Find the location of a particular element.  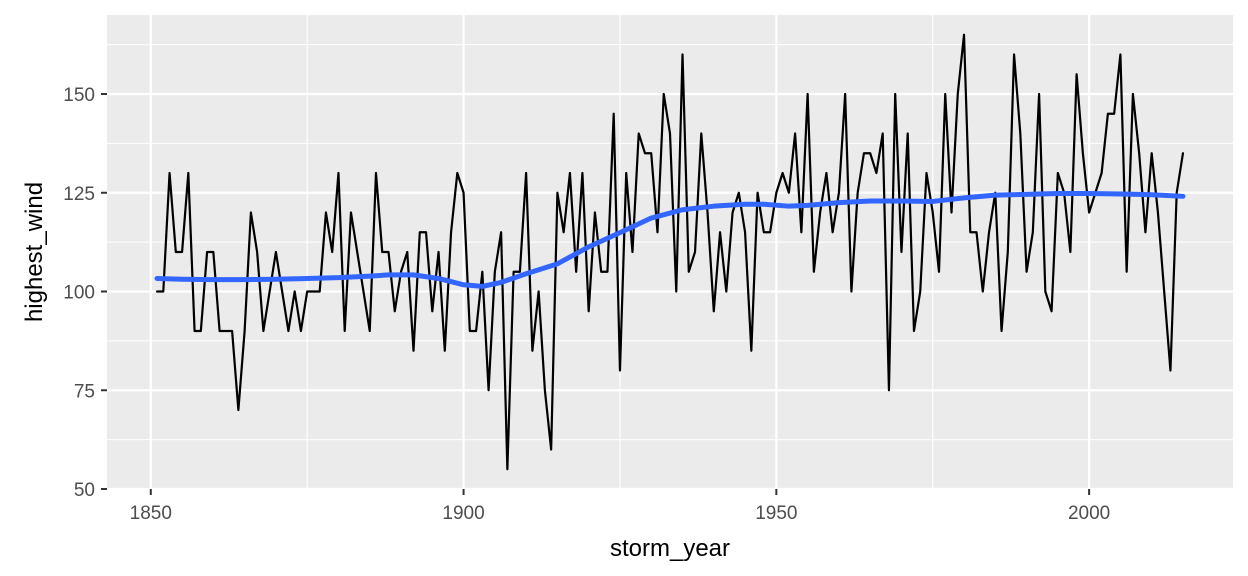

x-tick-label: 1950 is located at coordinates (776, 513).